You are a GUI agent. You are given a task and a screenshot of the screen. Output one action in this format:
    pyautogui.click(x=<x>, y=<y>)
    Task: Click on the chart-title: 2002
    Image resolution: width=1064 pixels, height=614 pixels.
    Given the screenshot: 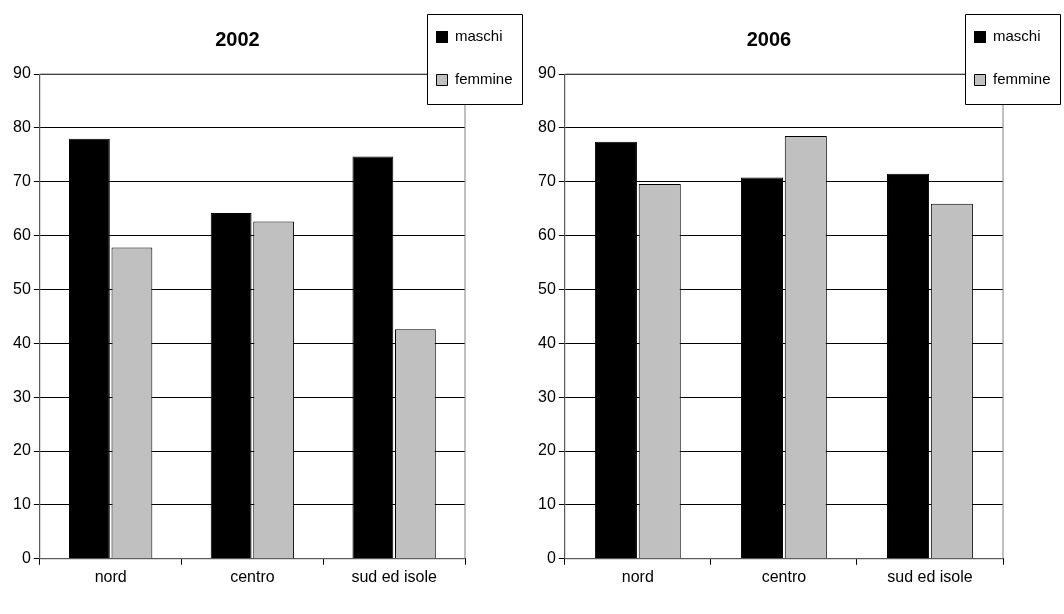 What is the action you would take?
    pyautogui.click(x=237, y=38)
    